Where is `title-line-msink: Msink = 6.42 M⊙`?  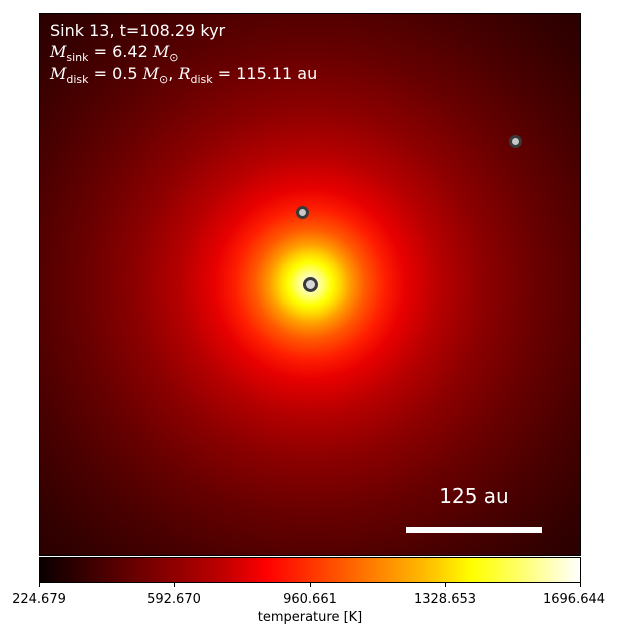
title-line-msink: Msink = 6.42 M⊙ is located at coordinates (114, 53).